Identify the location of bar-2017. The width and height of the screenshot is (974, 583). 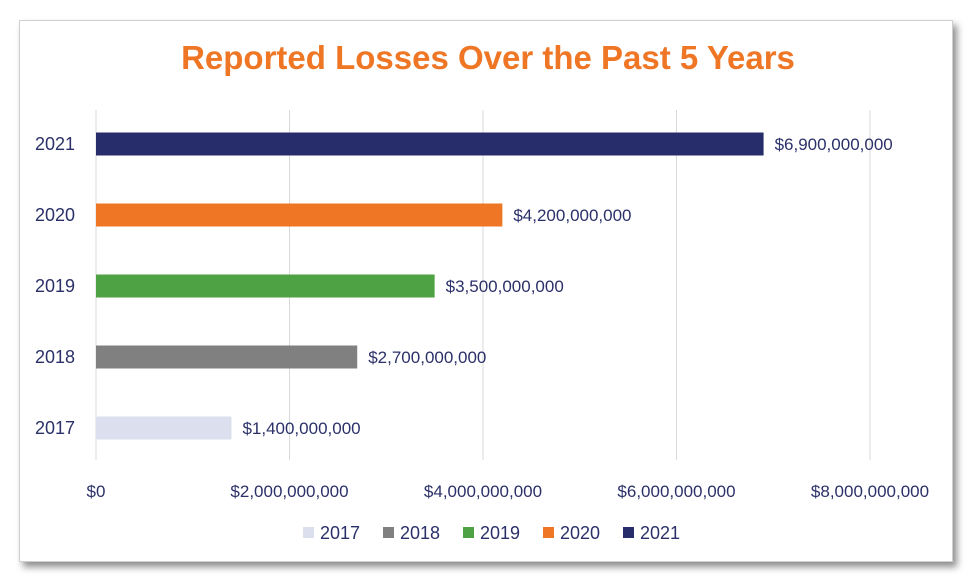
(164, 428).